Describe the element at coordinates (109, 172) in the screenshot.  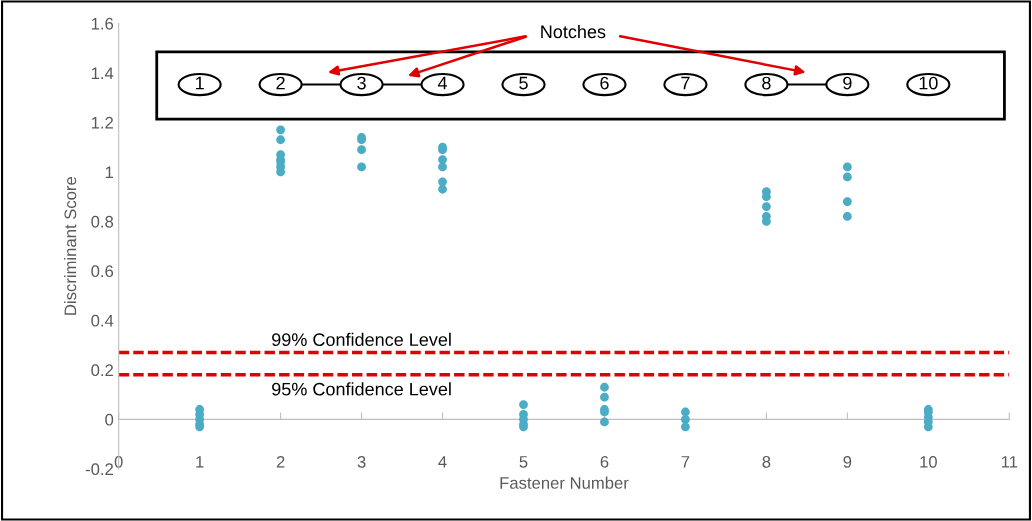
I see `y-tick-label: 1` at that location.